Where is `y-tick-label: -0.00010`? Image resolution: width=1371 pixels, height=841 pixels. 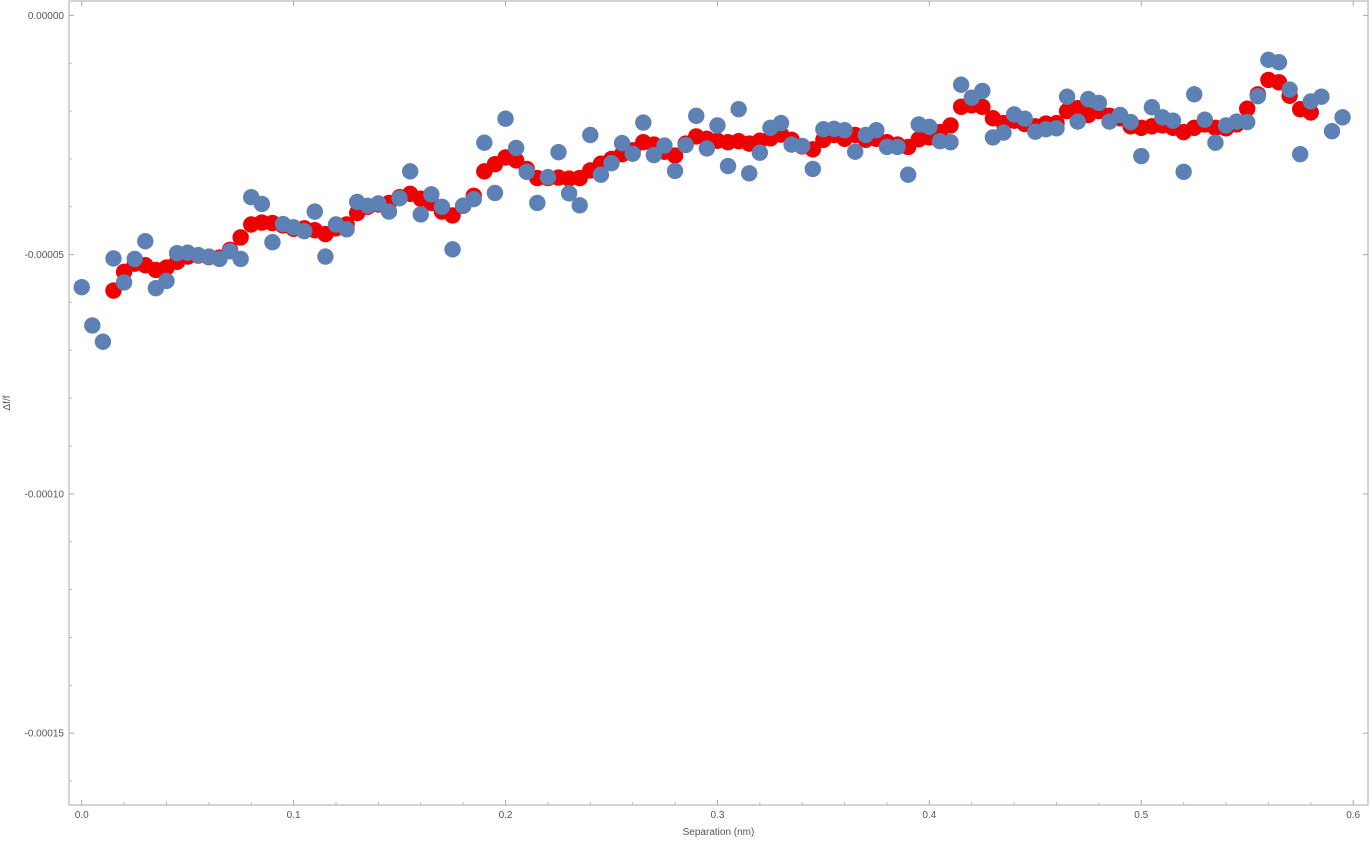
y-tick-label: -0.00010 is located at coordinates (45, 494).